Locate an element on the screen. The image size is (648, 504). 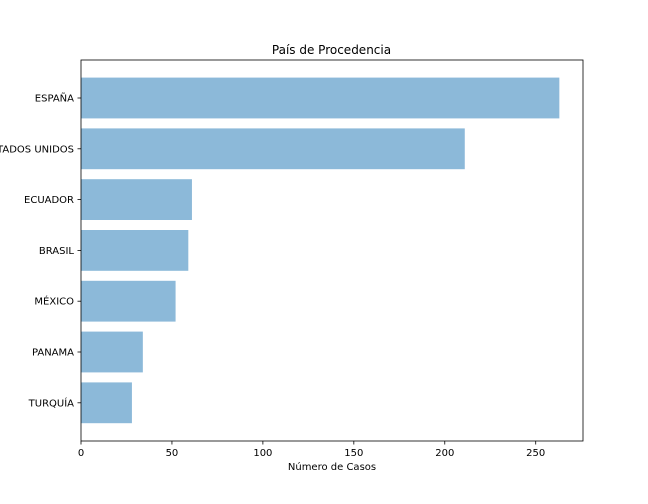
y-tick-label: BRASIL is located at coordinates (57, 251).